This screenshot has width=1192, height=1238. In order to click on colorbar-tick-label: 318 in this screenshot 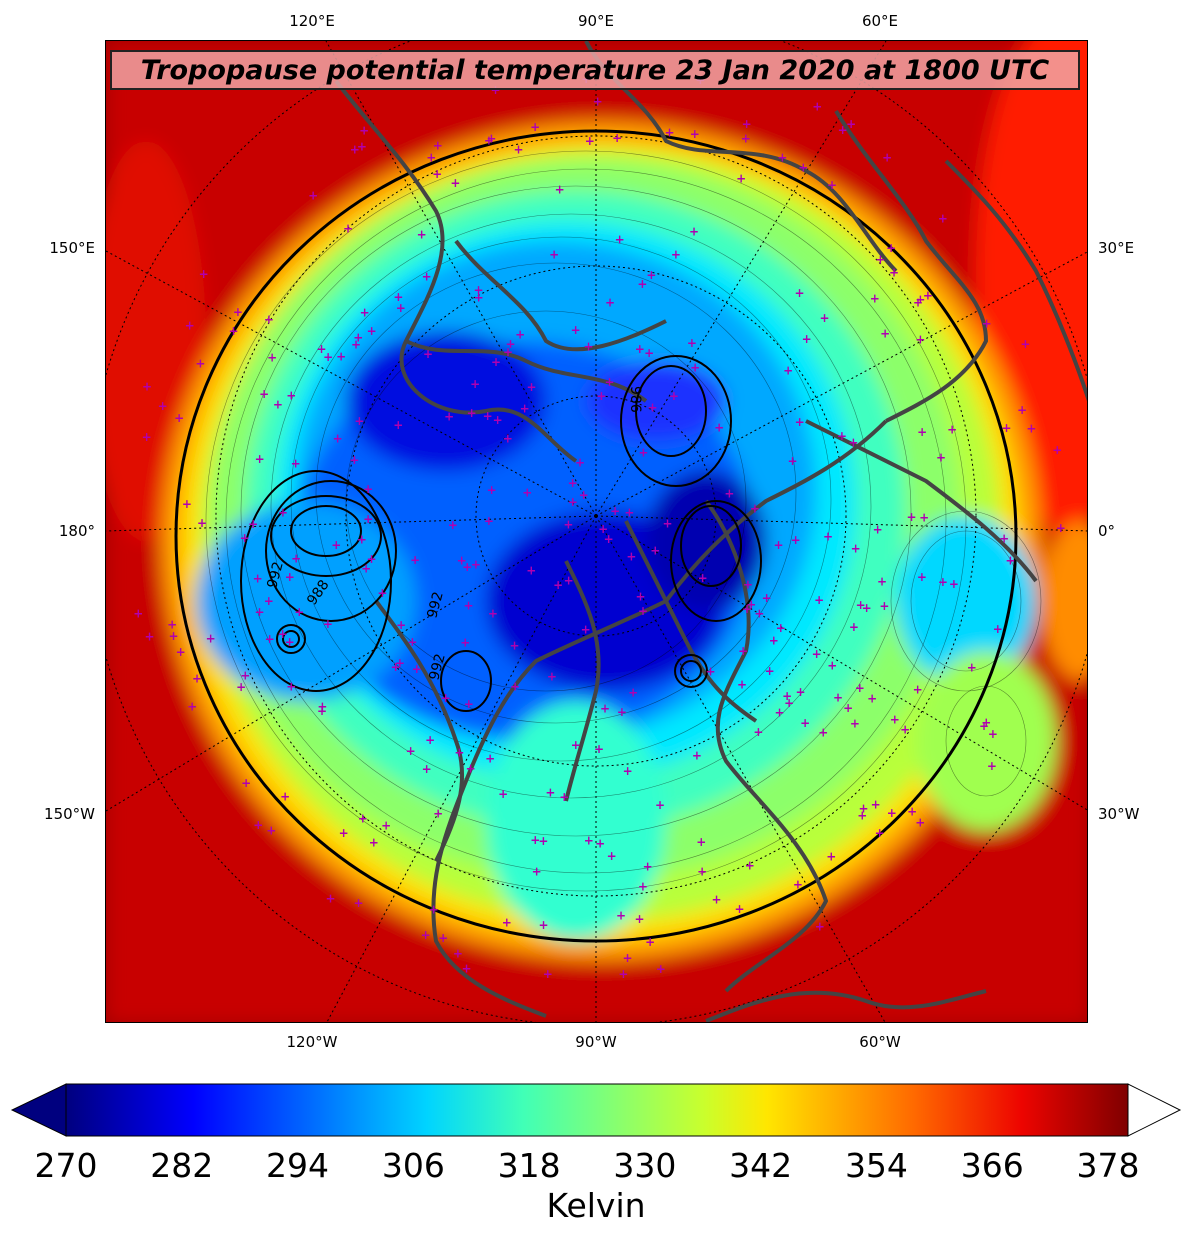, I will do `click(529, 1165)`.